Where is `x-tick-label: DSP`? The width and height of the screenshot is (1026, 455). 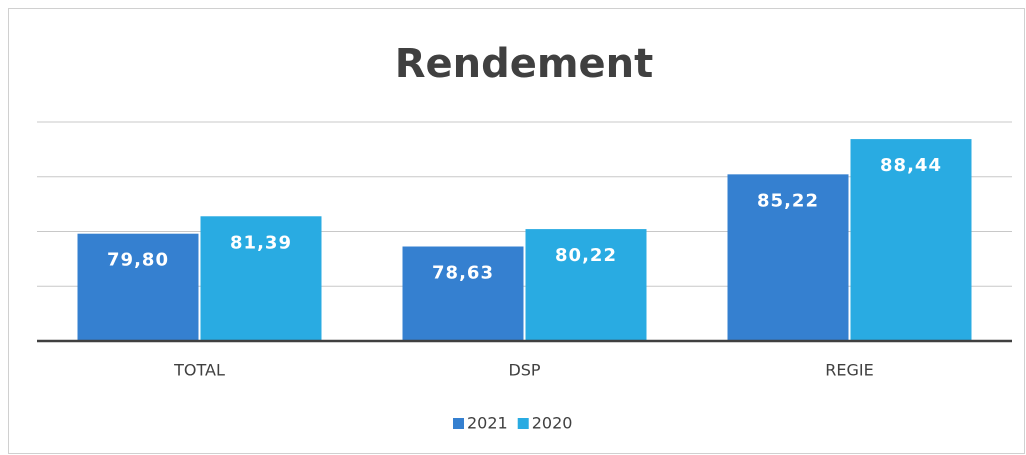
x-tick-label: DSP is located at coordinates (524, 370).